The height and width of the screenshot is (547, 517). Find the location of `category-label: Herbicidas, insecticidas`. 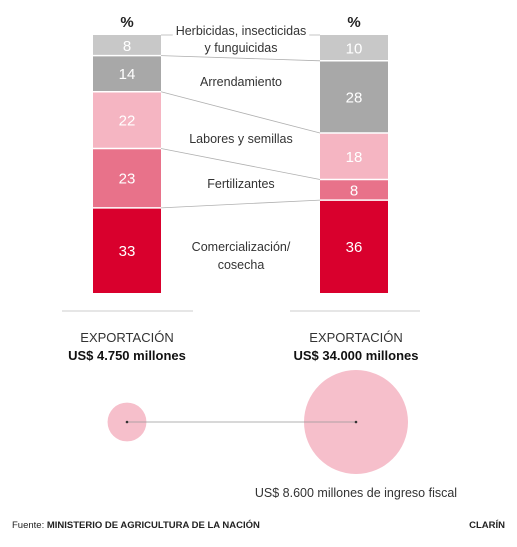

category-label: Herbicidas, insecticidas is located at coordinates (241, 31).